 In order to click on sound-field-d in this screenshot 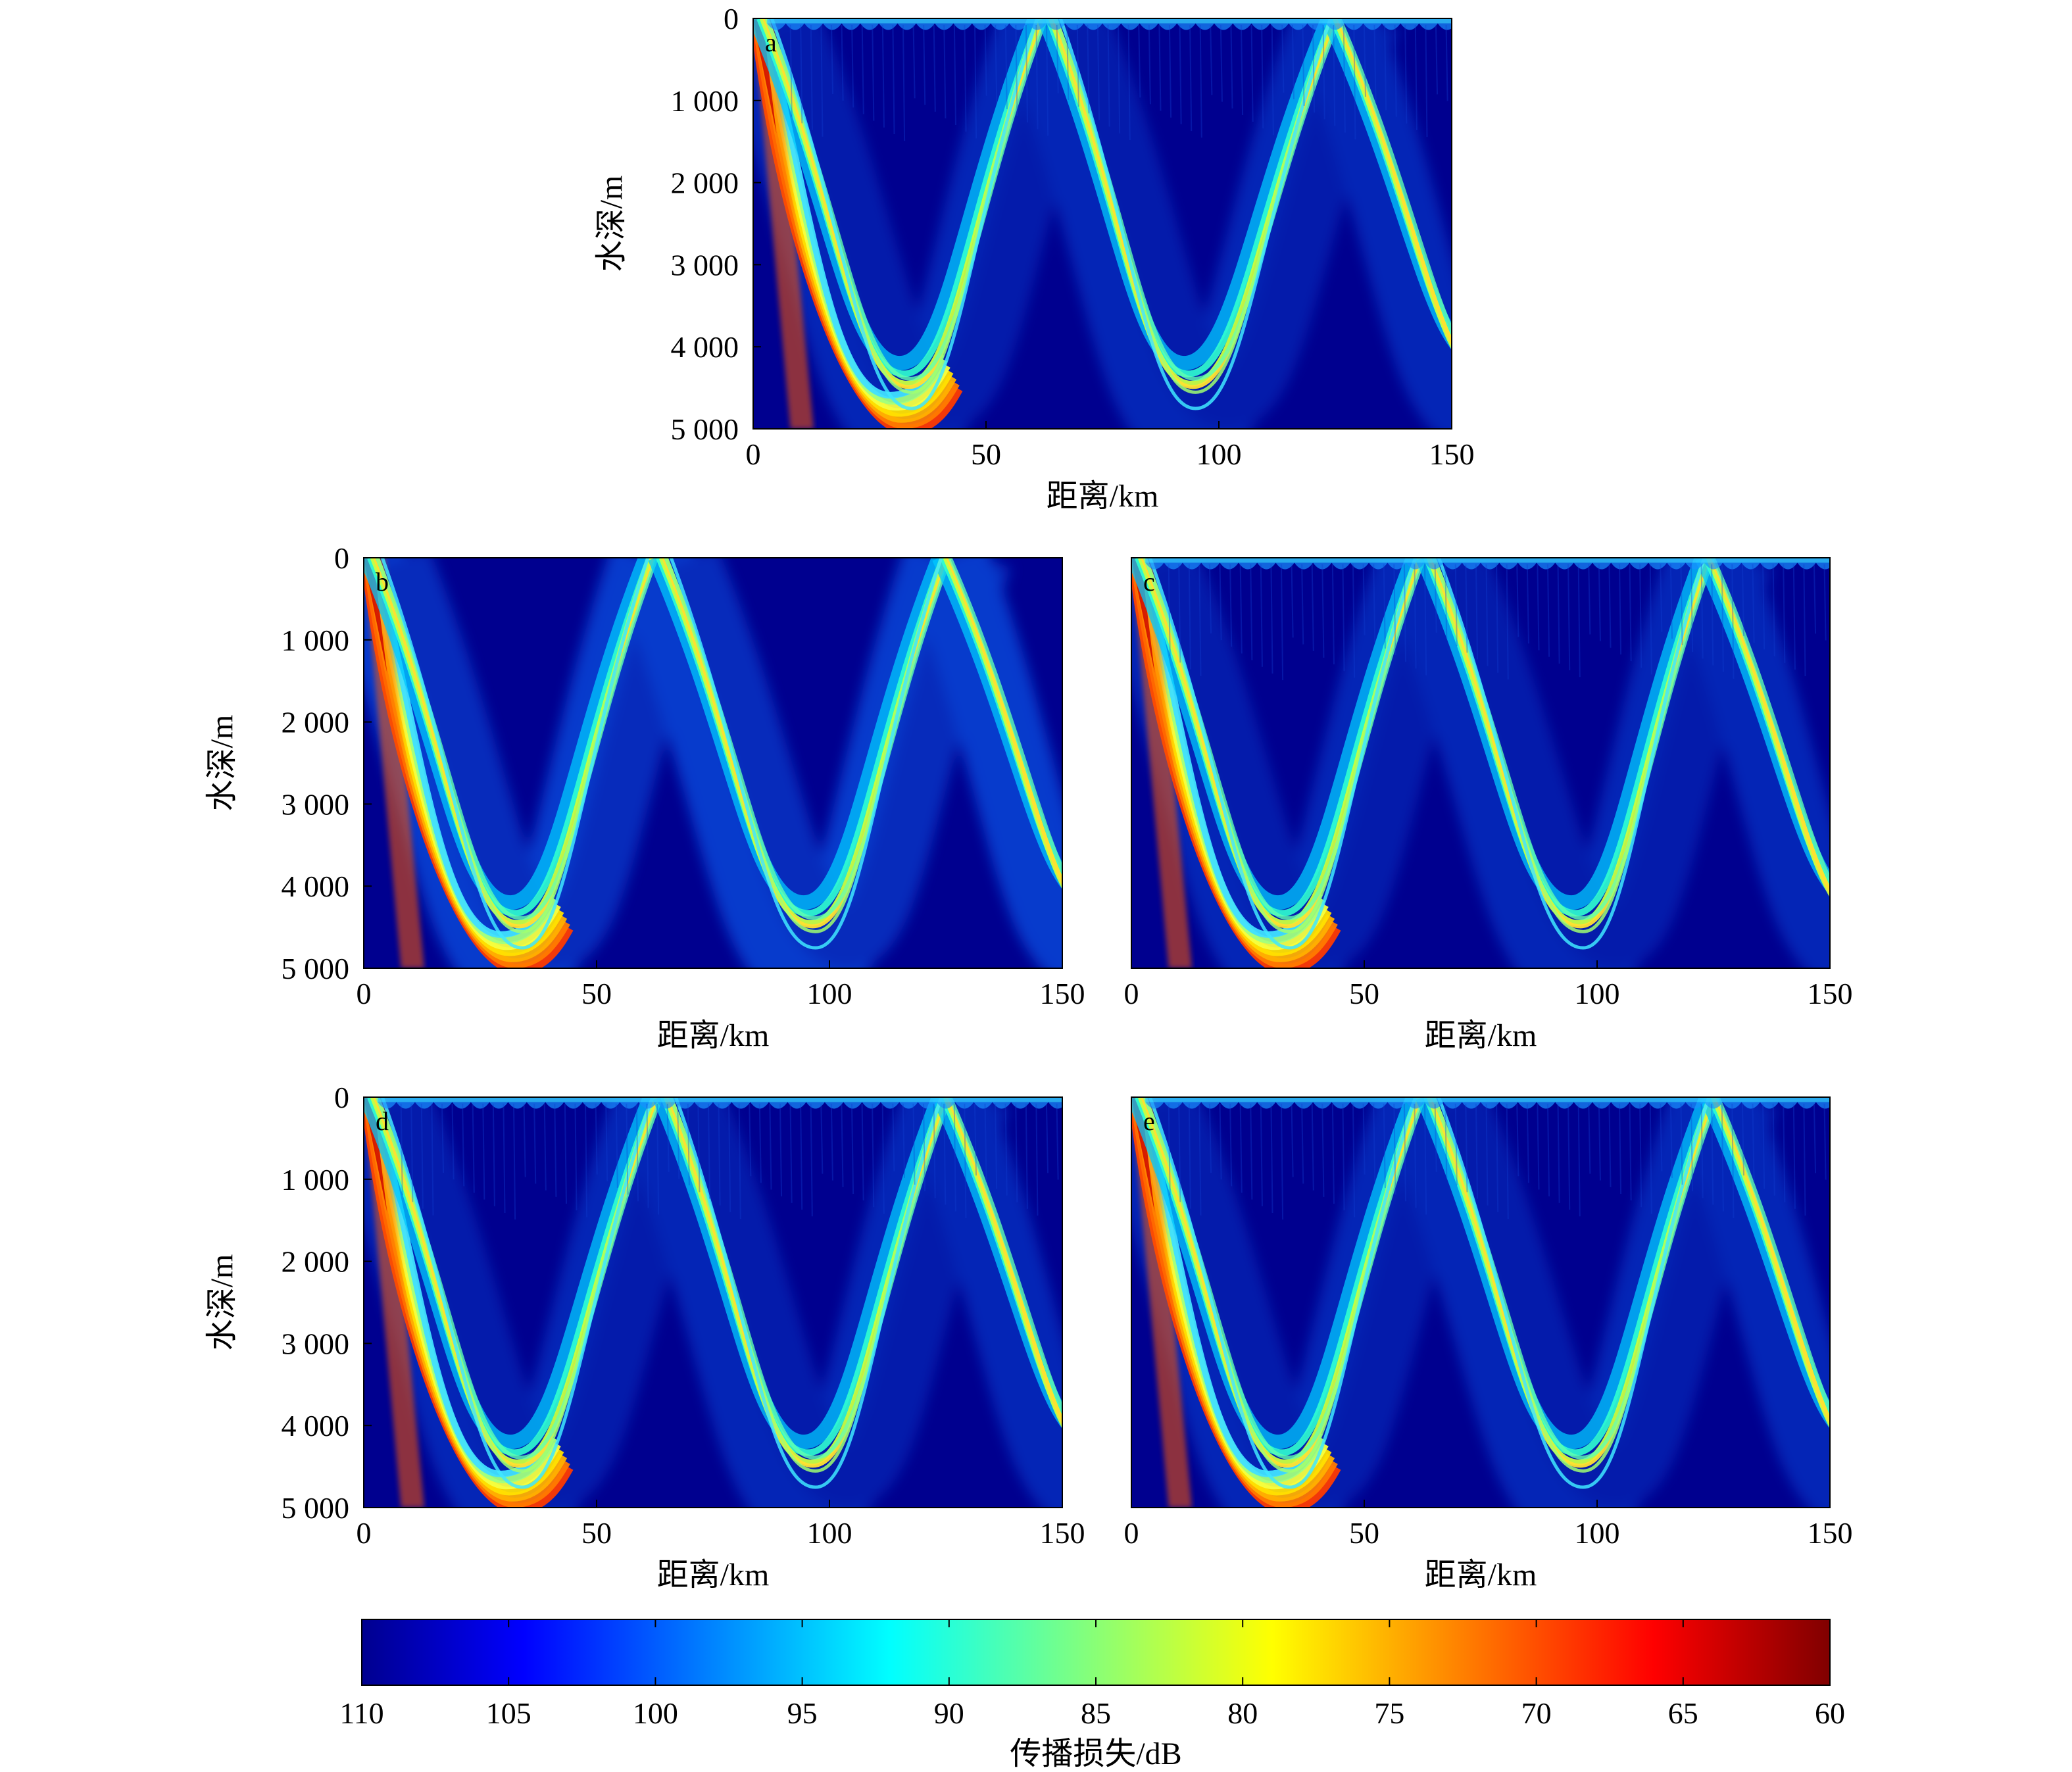, I will do `click(713, 1302)`.